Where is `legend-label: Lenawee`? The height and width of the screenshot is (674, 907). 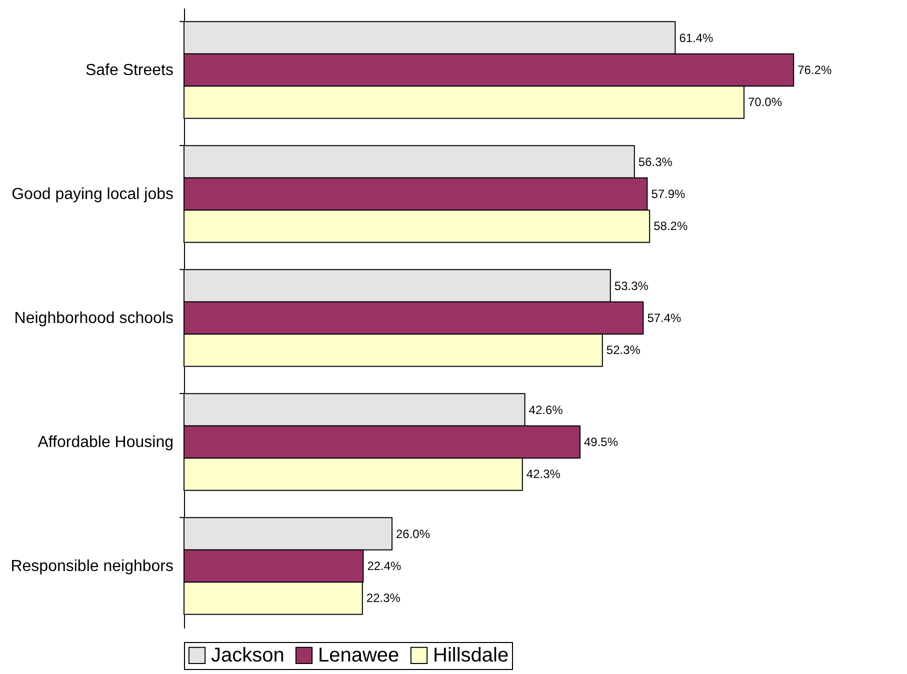
legend-label: Lenawee is located at coordinates (359, 655).